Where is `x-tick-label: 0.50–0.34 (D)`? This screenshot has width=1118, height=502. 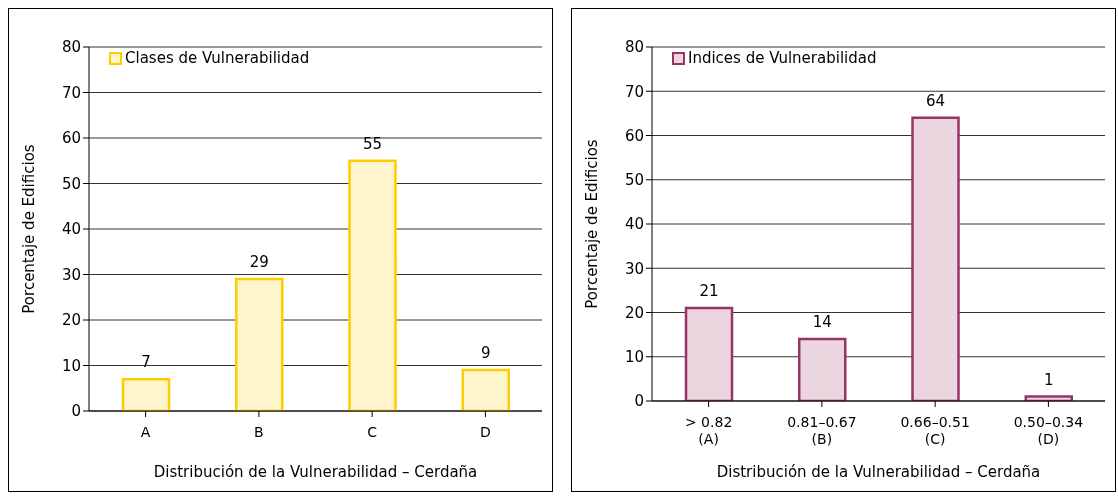
x-tick-label: 0.50–0.34 (D) is located at coordinates (1048, 430).